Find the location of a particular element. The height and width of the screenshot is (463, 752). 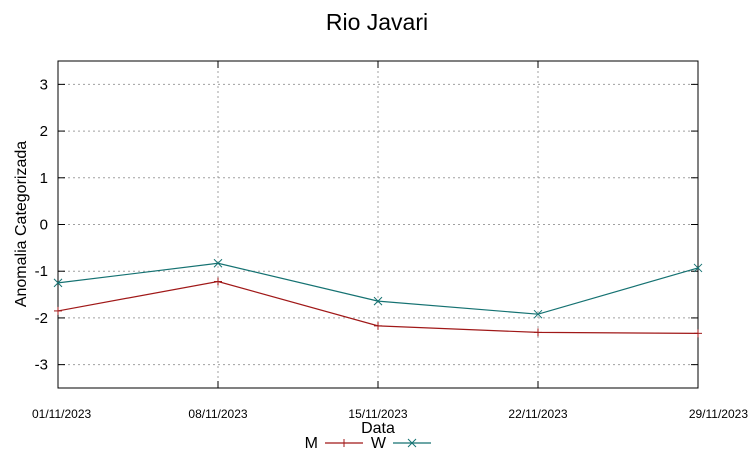

y-tick-label: 1 is located at coordinates (44, 178).